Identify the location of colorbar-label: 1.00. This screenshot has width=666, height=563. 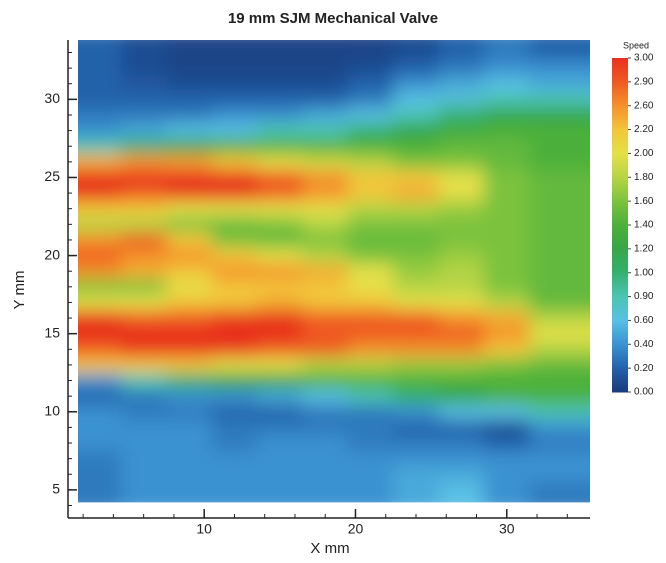
(644, 272).